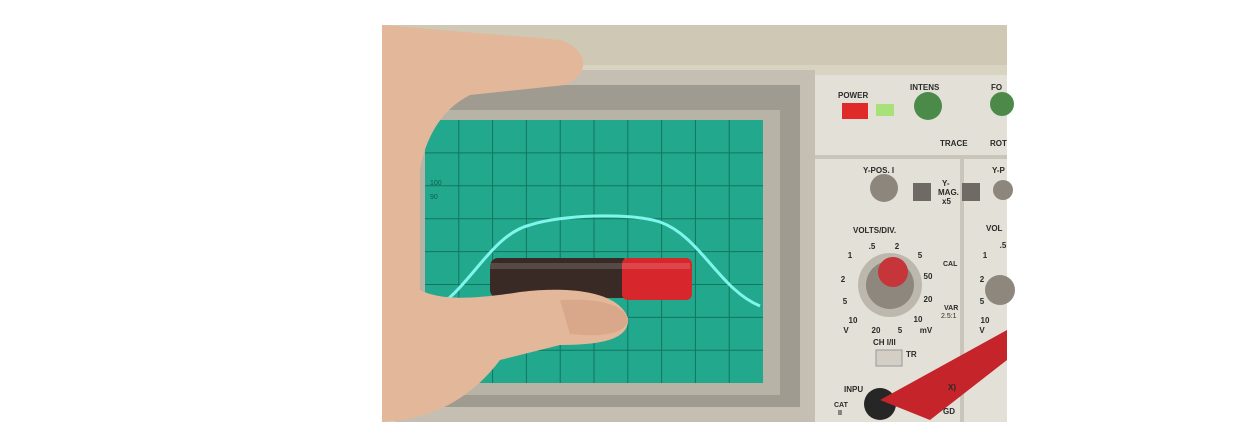 The height and width of the screenshot is (427, 1241). I want to click on label: Y-POS. I, so click(878, 170).